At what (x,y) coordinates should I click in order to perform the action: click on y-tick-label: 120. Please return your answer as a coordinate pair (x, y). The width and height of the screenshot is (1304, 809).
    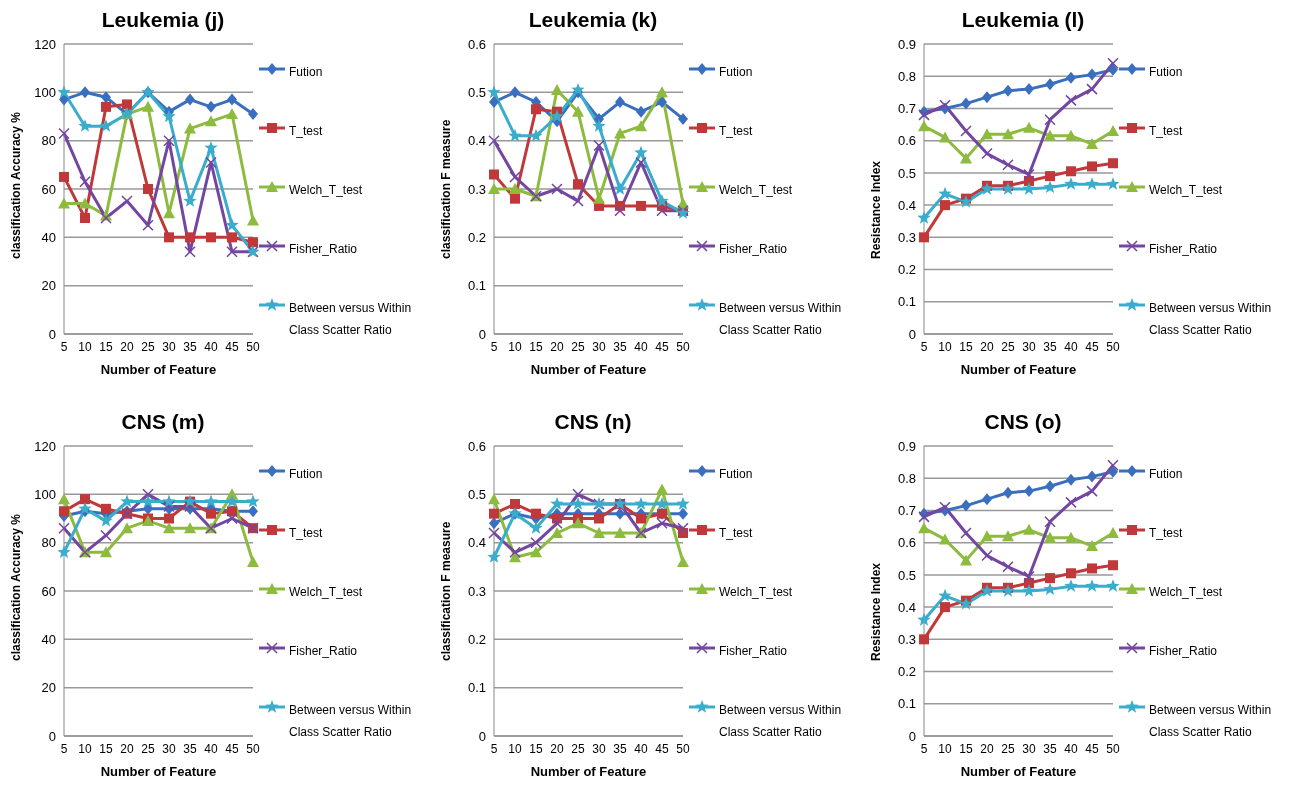
    Looking at the image, I should click on (45, 44).